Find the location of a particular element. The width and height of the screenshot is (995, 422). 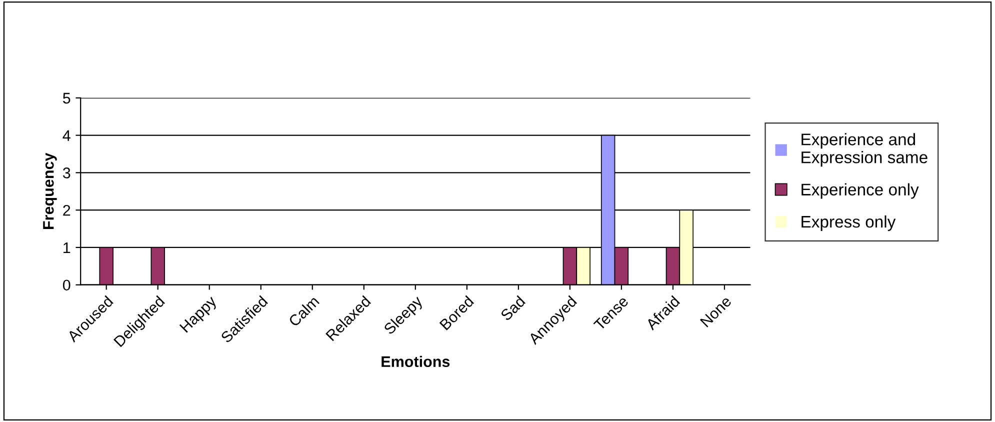

y-tick-label: 2 is located at coordinates (66, 210).